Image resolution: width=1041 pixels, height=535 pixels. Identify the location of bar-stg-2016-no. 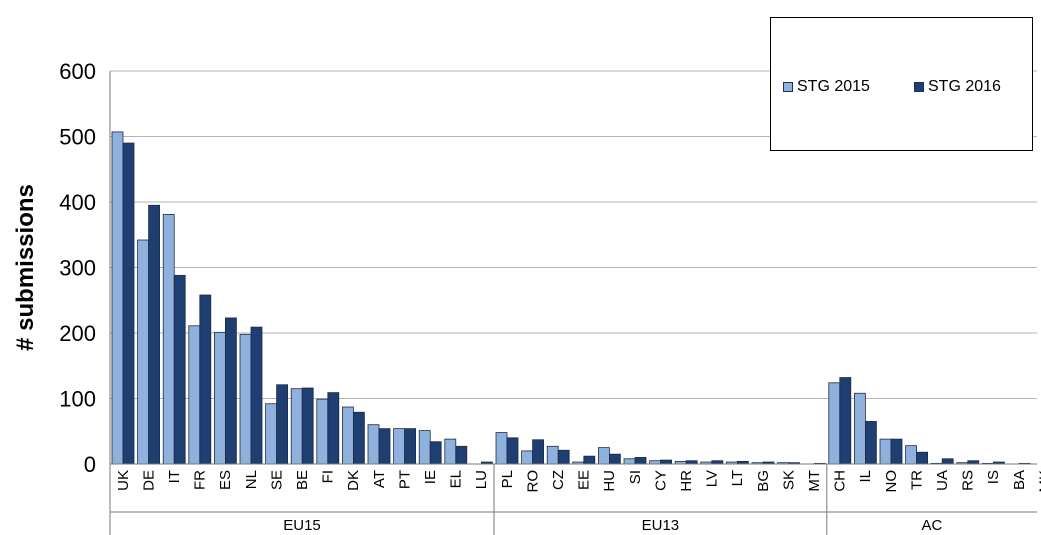
(896, 451).